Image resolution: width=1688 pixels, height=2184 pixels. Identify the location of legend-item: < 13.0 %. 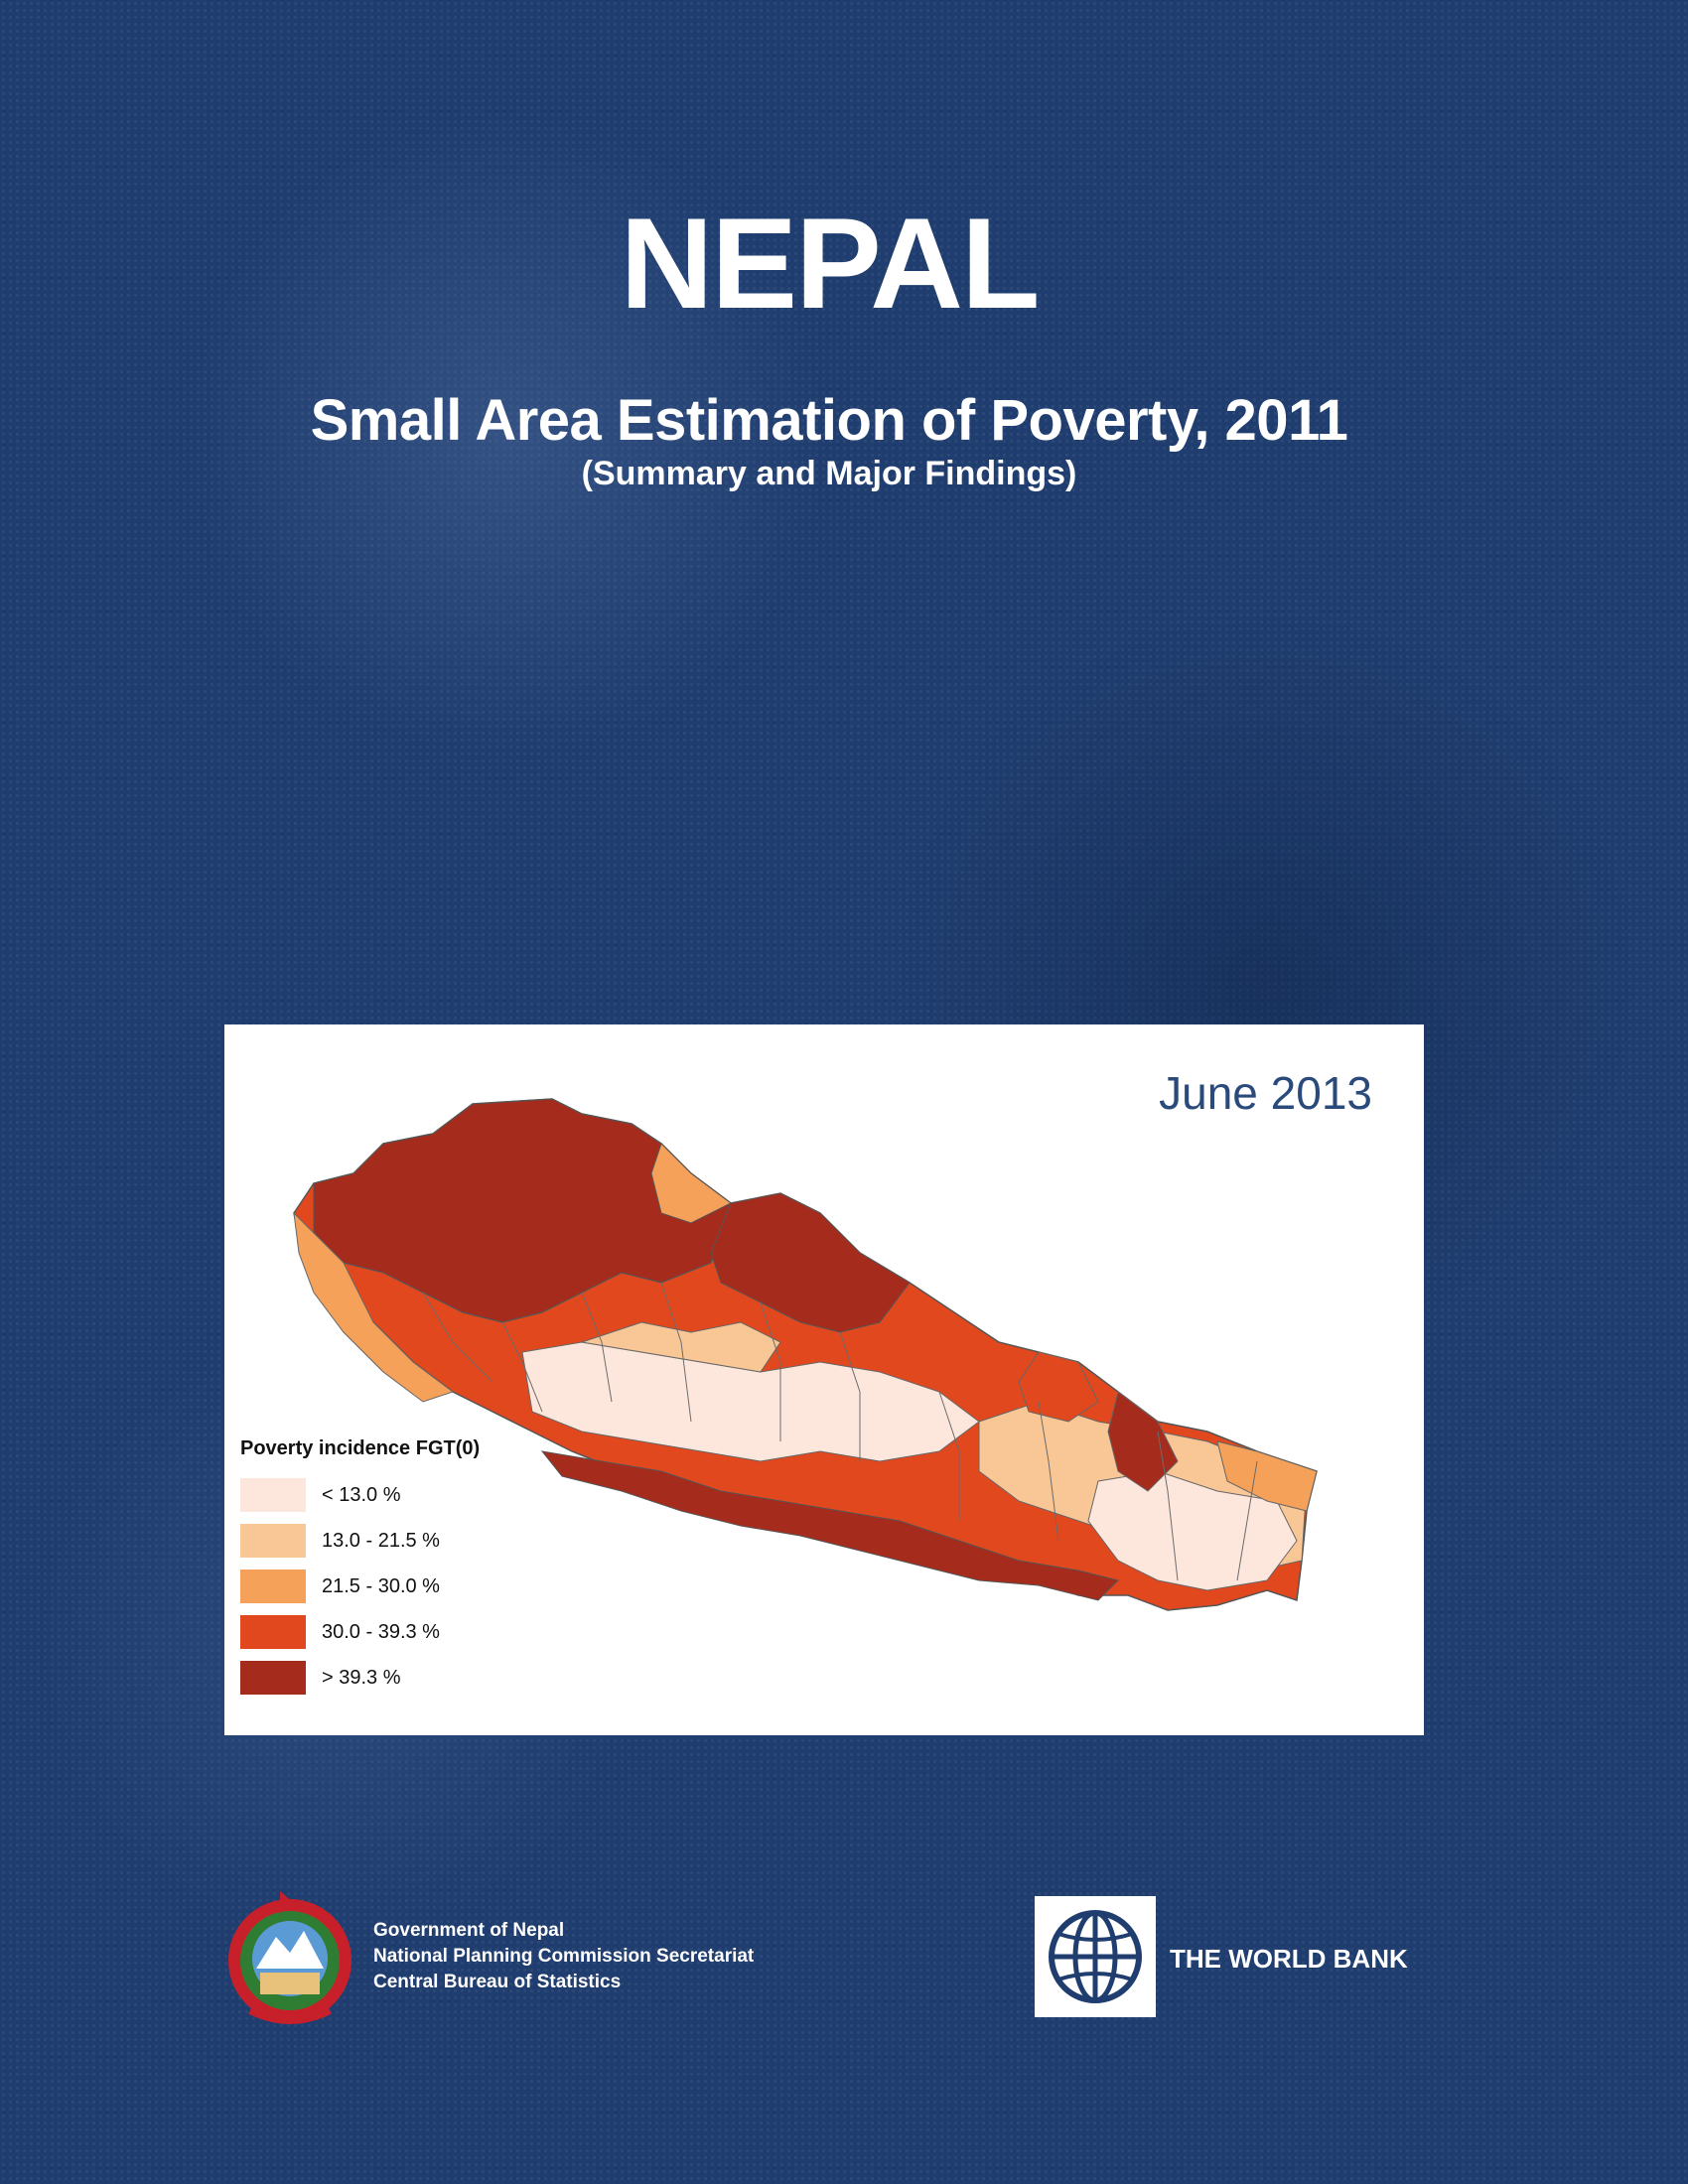
(360, 1495).